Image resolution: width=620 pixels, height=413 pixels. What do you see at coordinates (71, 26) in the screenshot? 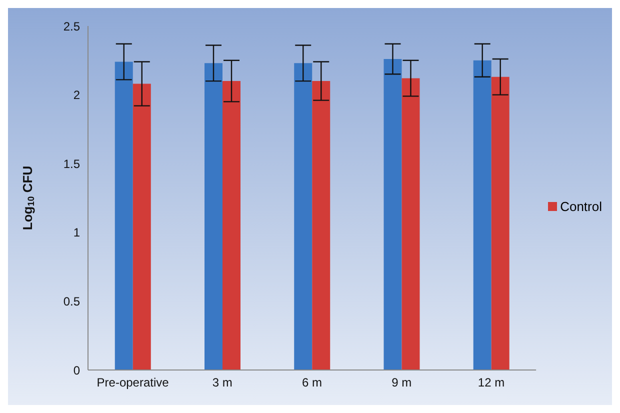
I see `y-tick-label: 2.5` at bounding box center [71, 26].